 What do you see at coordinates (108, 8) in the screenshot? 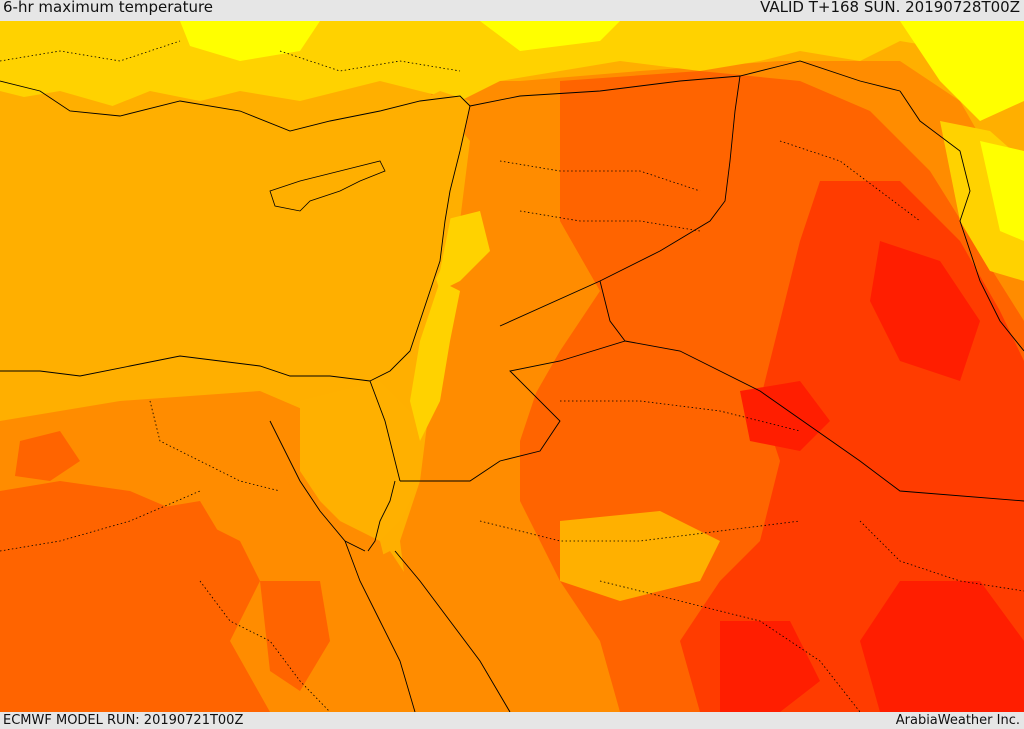
I see `map-title: 6-hr maximum temperature` at bounding box center [108, 8].